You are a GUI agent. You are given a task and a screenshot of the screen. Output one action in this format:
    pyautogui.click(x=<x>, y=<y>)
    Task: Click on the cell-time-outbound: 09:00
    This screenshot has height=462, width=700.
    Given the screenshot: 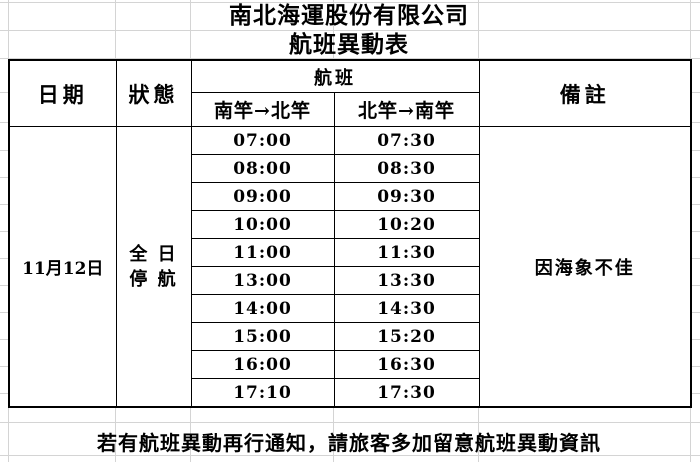 What is the action you would take?
    pyautogui.click(x=262, y=196)
    